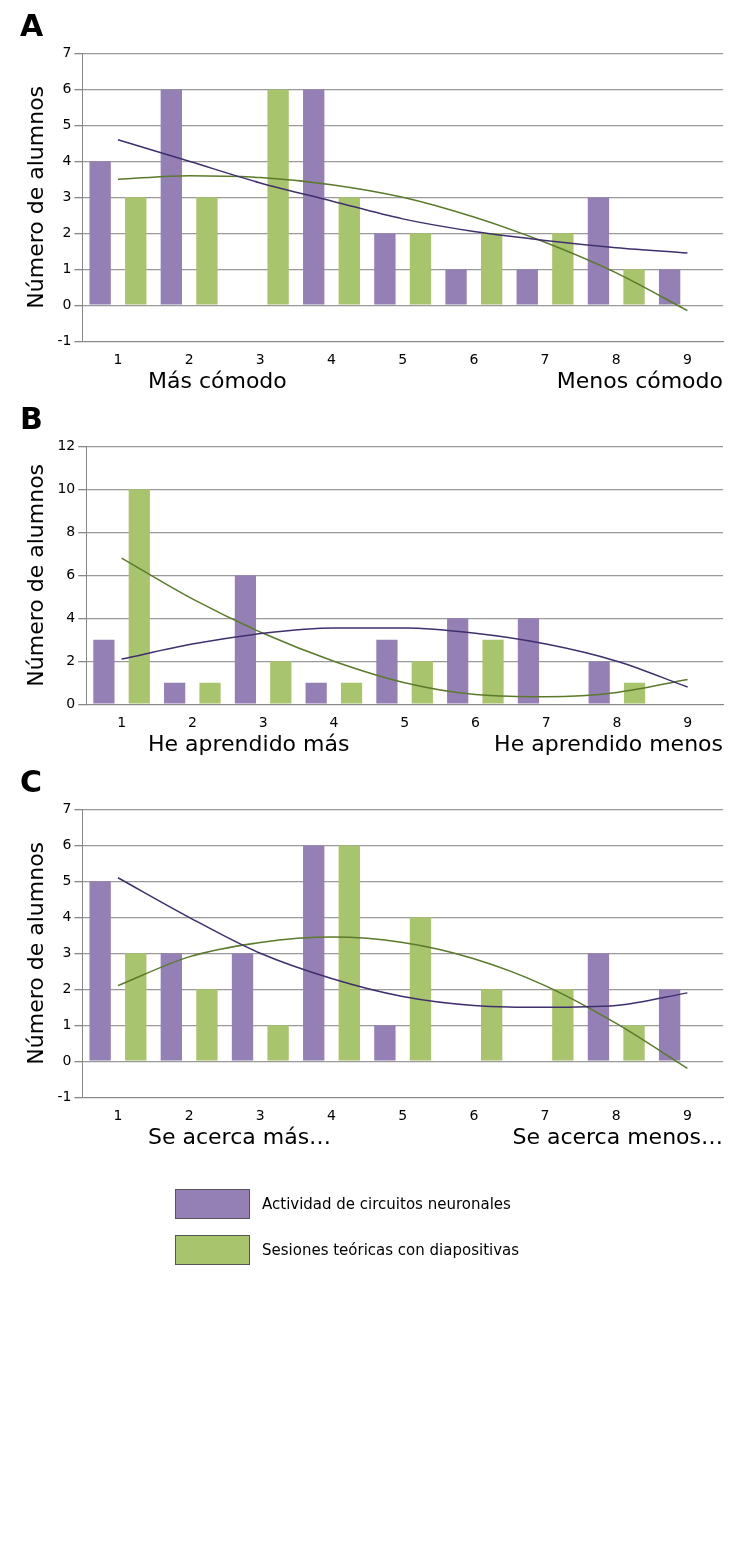  What do you see at coordinates (71, 530) in the screenshot?
I see `y-tick-label: 8` at bounding box center [71, 530].